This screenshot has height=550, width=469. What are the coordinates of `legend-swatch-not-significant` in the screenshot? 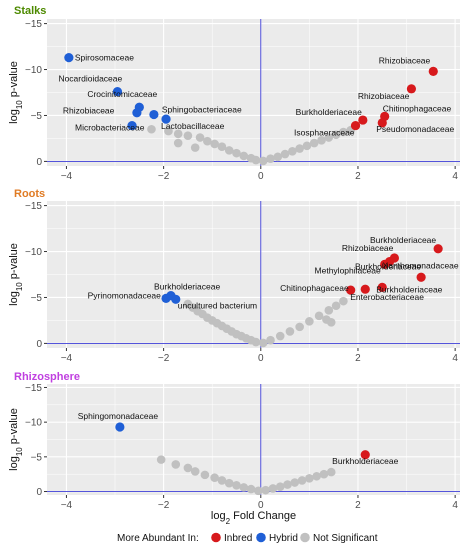 It's located at (305, 537).